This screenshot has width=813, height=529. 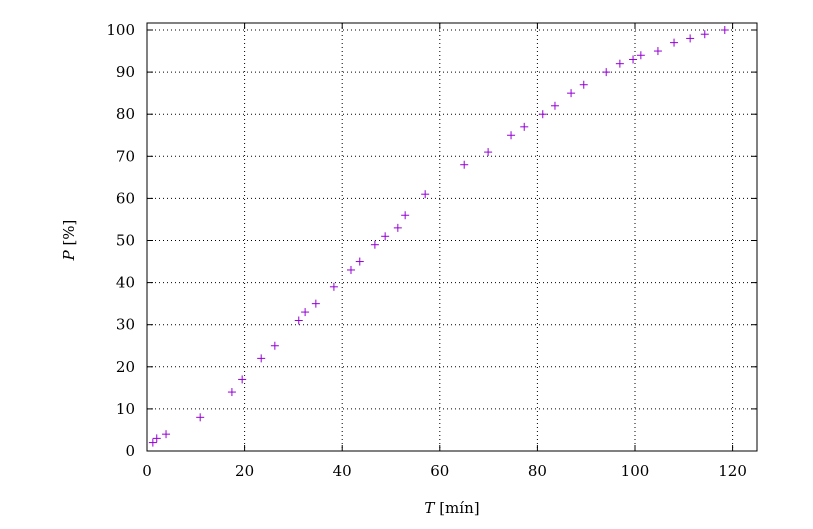 What do you see at coordinates (125, 283) in the screenshot?
I see `y-tick-label: 40` at bounding box center [125, 283].